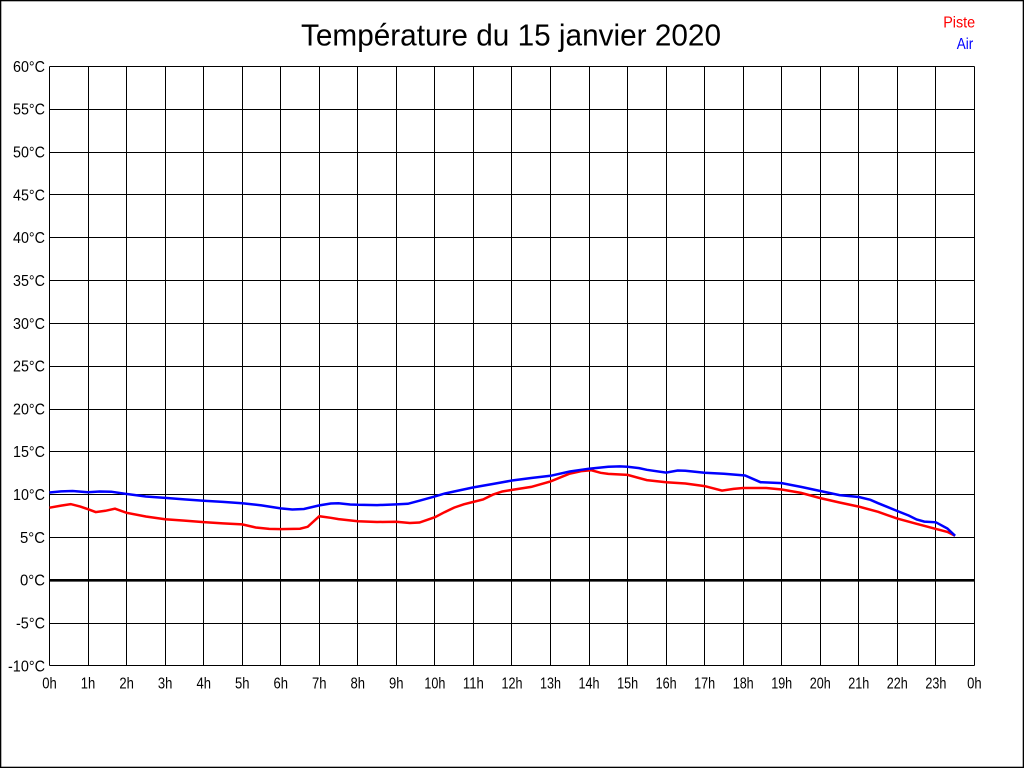 The width and height of the screenshot is (1024, 768). Describe the element at coordinates (627, 684) in the screenshot. I see `svg-text: 15h` at that location.